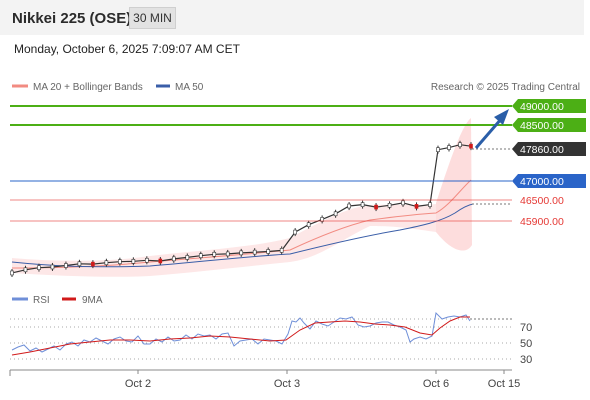 This screenshot has width=590, height=400. What do you see at coordinates (489, 133) in the screenshot?
I see `projection-arrow` at bounding box center [489, 133].